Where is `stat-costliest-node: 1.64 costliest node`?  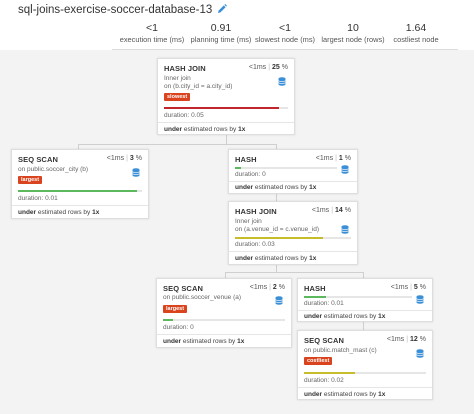 stat-costliest-node: 1.64 costliest node is located at coordinates (416, 33).